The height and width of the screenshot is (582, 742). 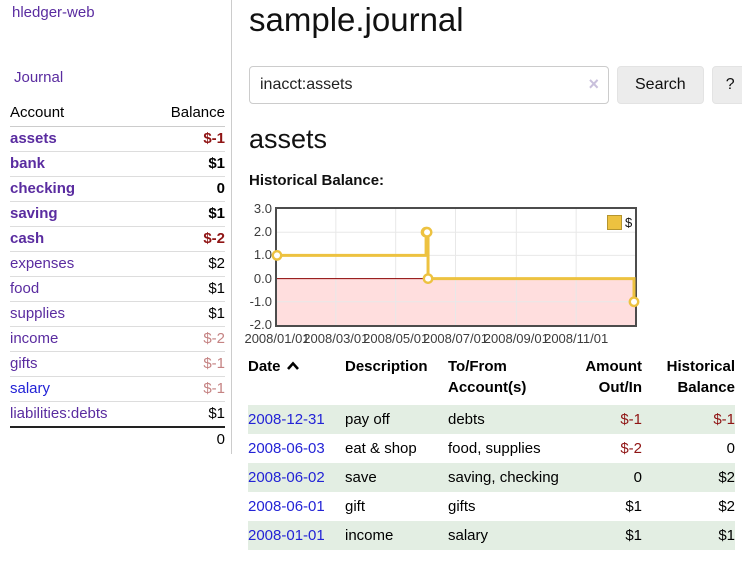 I want to click on account-link: cash, so click(x=27, y=238).